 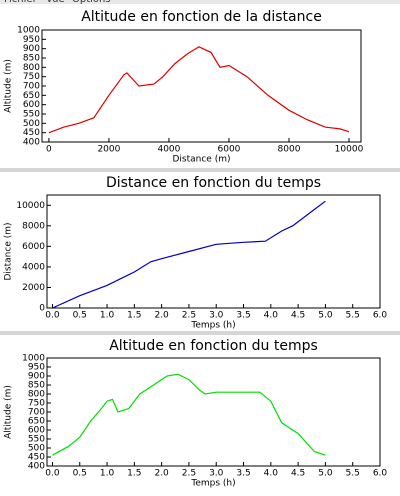 I want to click on x-tick-label: 0, so click(x=49, y=150).